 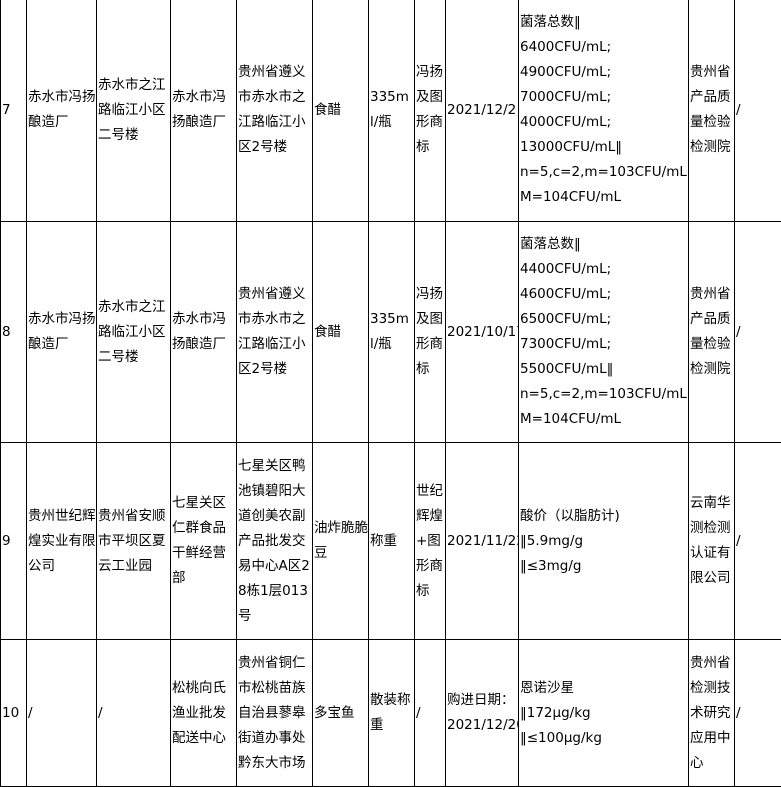 I want to click on test-result-line: 恩诺沙星, so click(x=547, y=687).